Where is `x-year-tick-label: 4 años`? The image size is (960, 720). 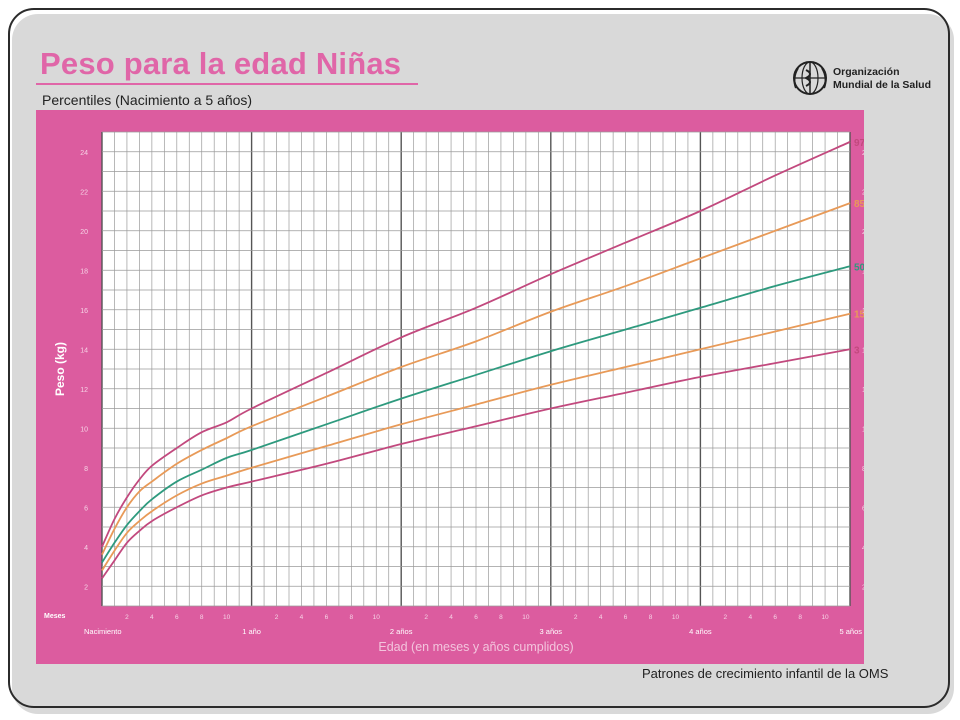
x-year-tick-label: 4 años is located at coordinates (700, 631).